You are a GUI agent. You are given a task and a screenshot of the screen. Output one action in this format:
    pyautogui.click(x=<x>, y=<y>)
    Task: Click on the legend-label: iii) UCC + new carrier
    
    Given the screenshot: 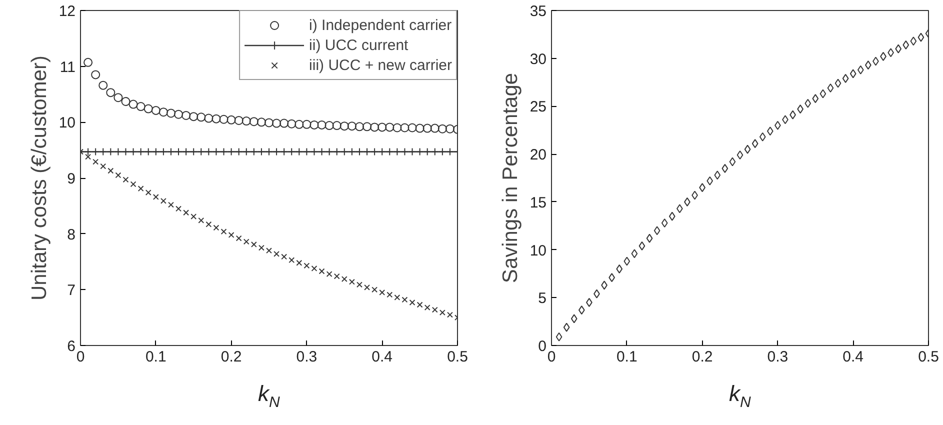 What is the action you would take?
    pyautogui.click(x=380, y=65)
    